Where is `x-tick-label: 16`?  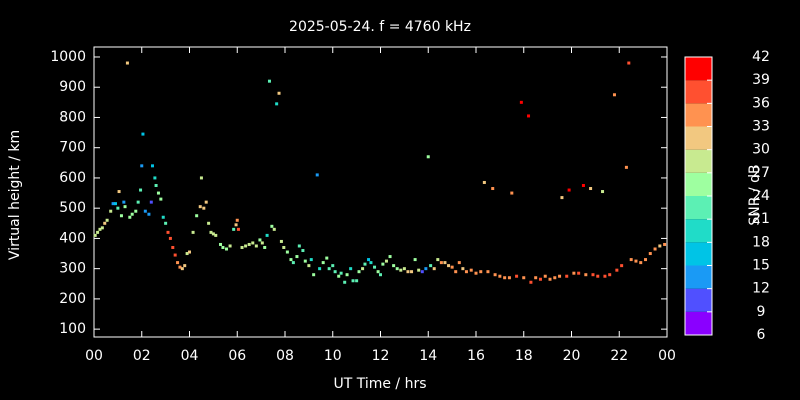 x-tick-label: 16 is located at coordinates (476, 356).